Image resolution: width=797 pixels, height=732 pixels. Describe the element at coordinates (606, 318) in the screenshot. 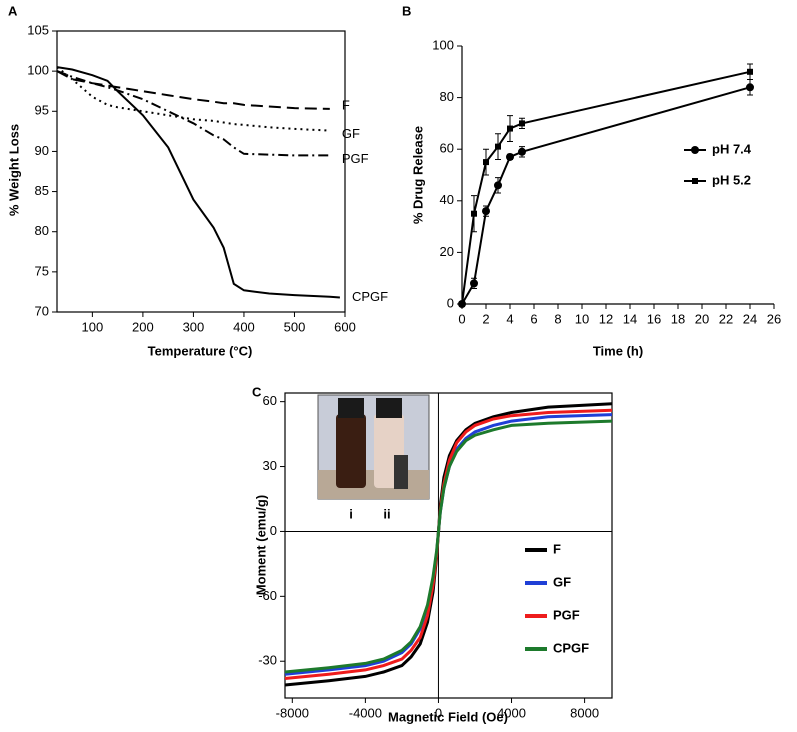

I see `x-tick-label: 12` at that location.